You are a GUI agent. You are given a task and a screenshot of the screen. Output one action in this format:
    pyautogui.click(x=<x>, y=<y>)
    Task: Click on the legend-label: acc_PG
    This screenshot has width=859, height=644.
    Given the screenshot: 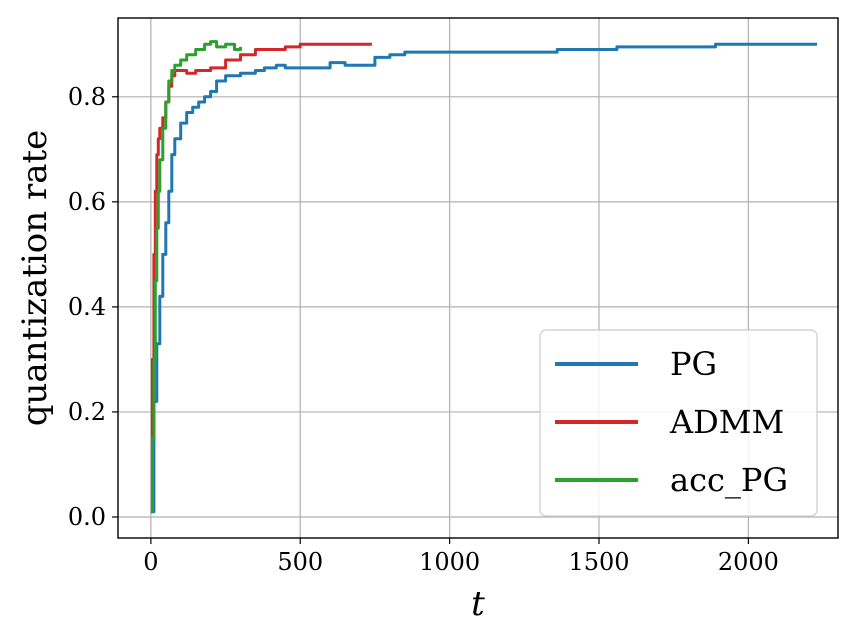 What is the action you would take?
    pyautogui.click(x=729, y=480)
    